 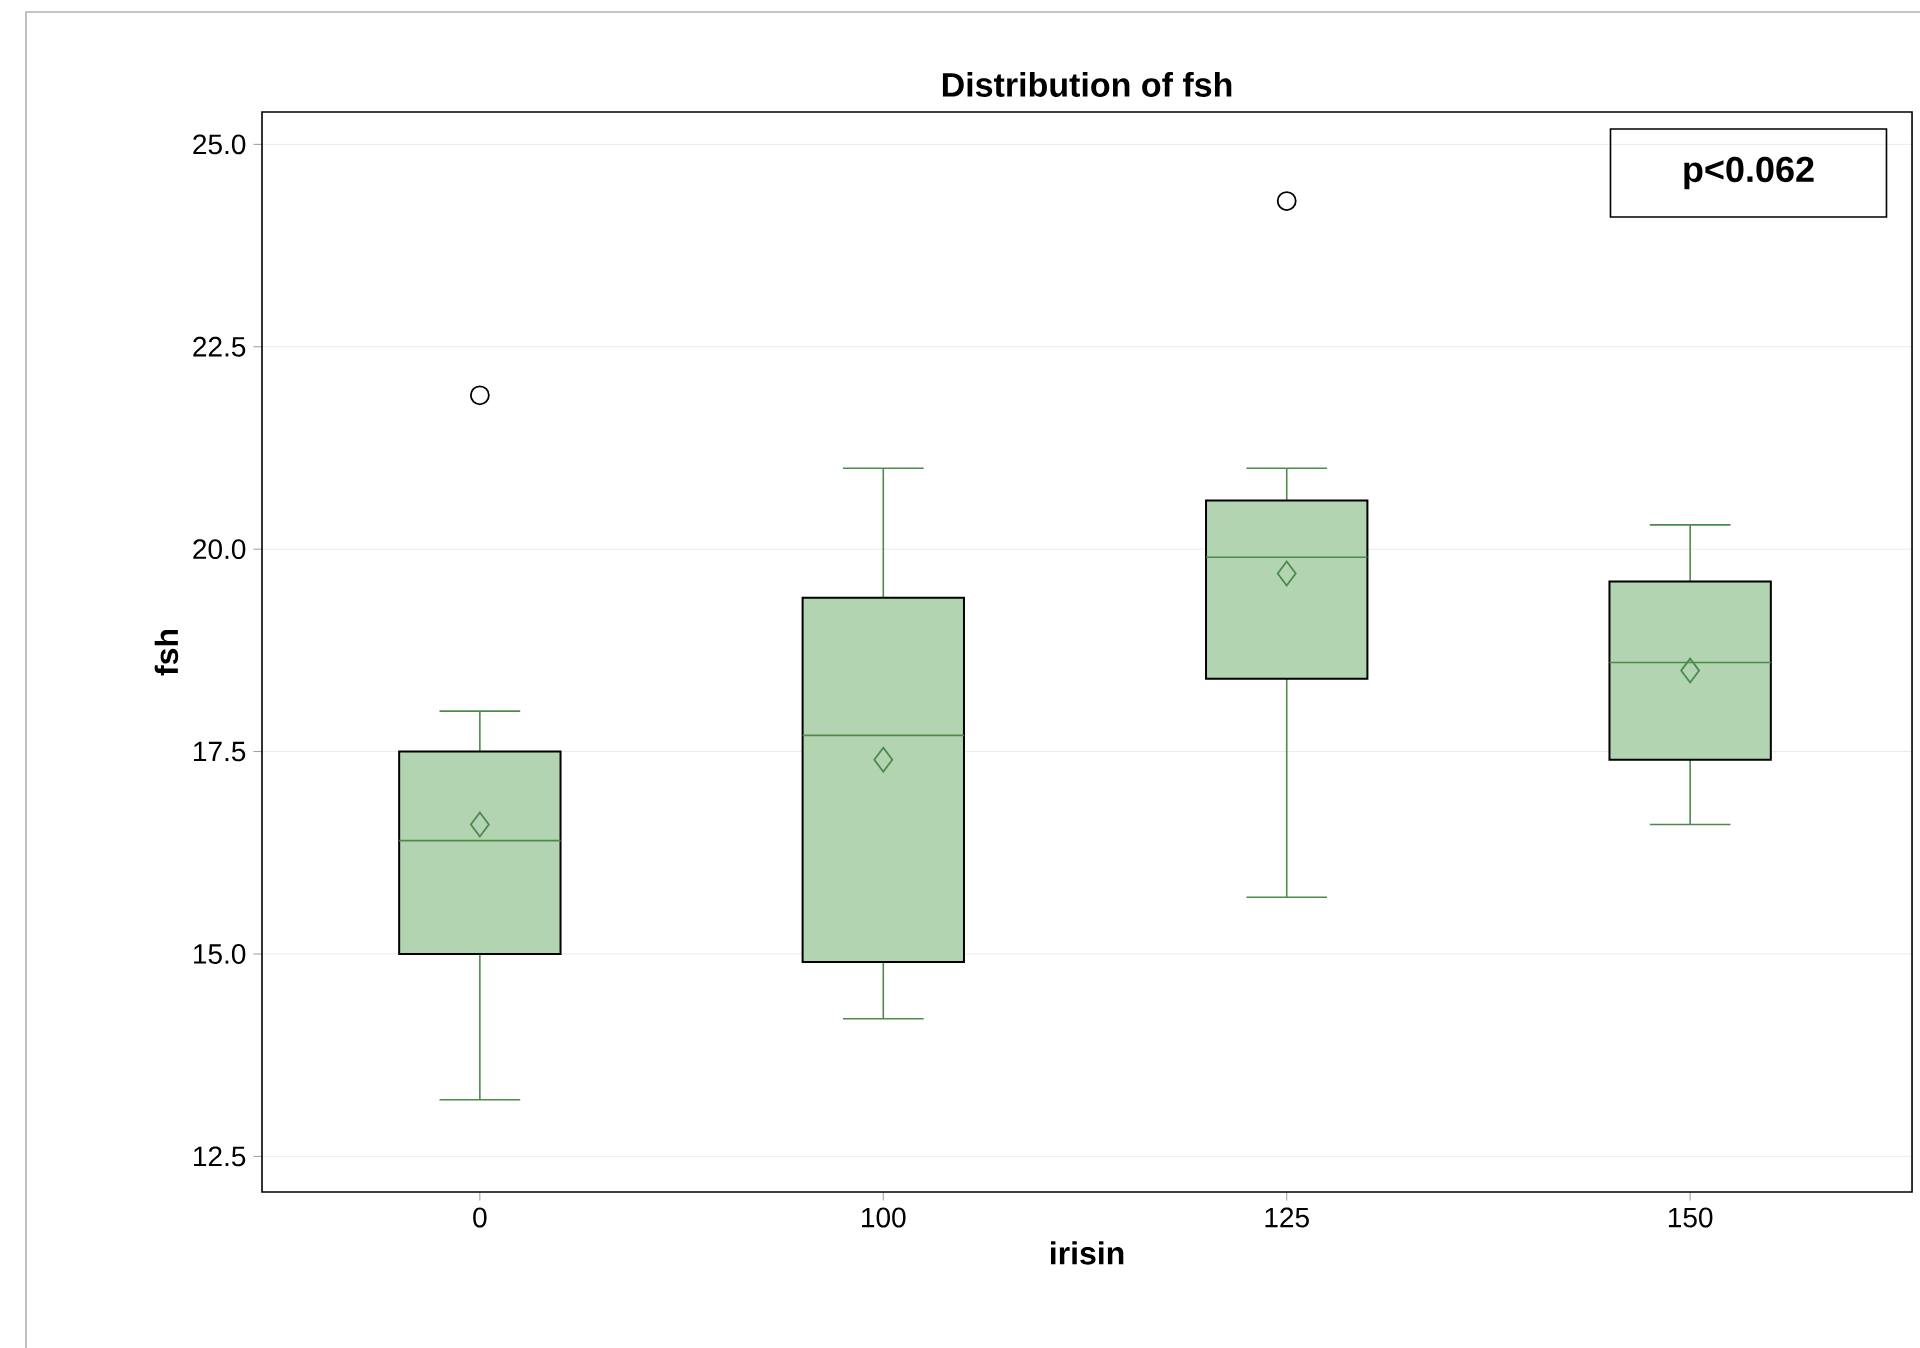 What do you see at coordinates (166, 652) in the screenshot?
I see `y-axis-title: fsh` at bounding box center [166, 652].